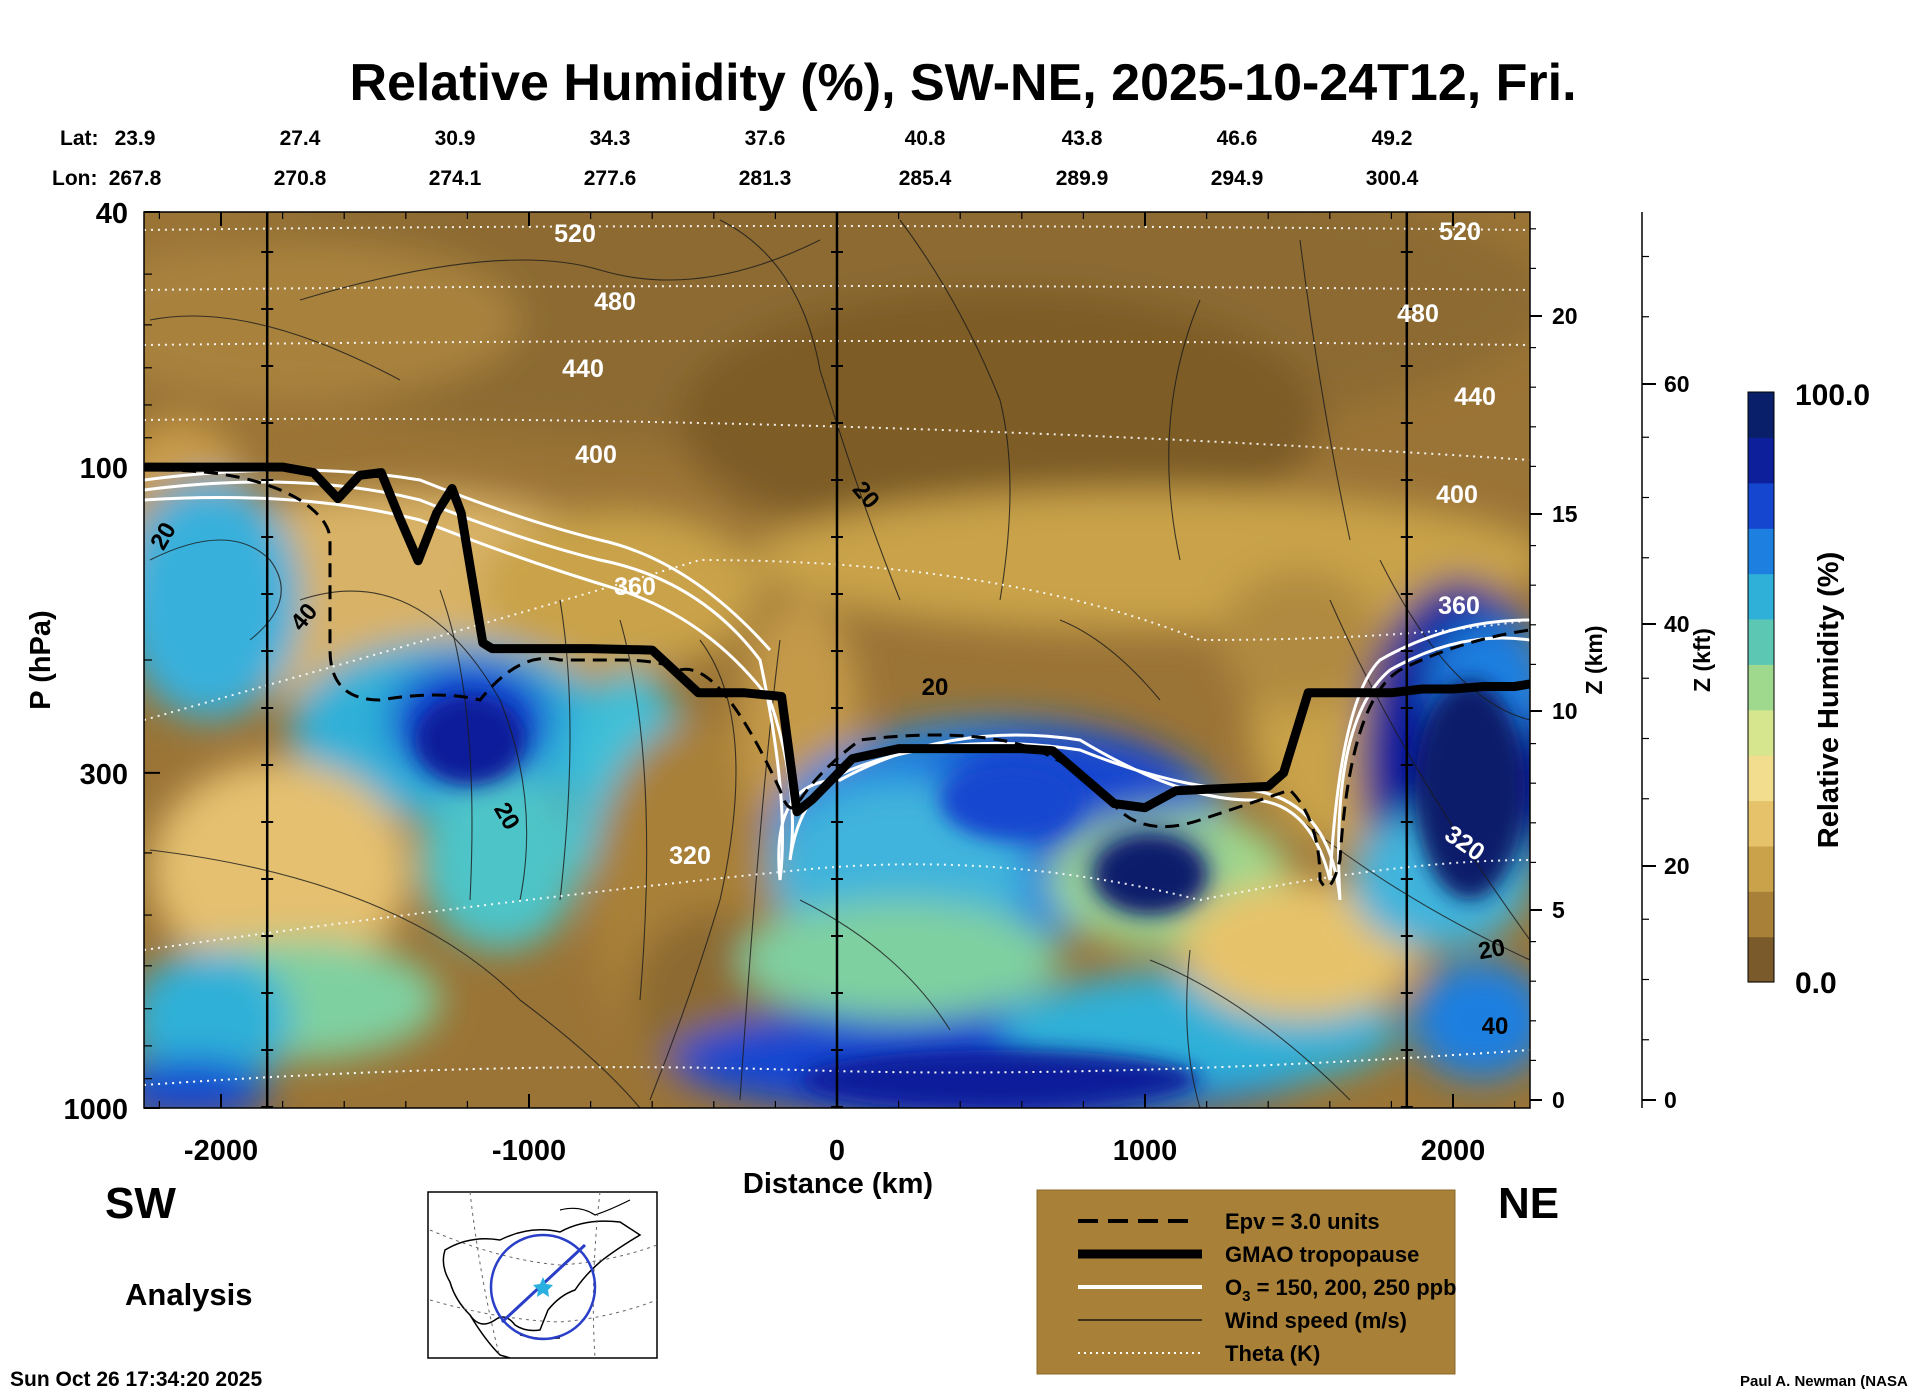  What do you see at coordinates (1272, 1353) in the screenshot?
I see `legend-theta-label: Theta (K)` at bounding box center [1272, 1353].